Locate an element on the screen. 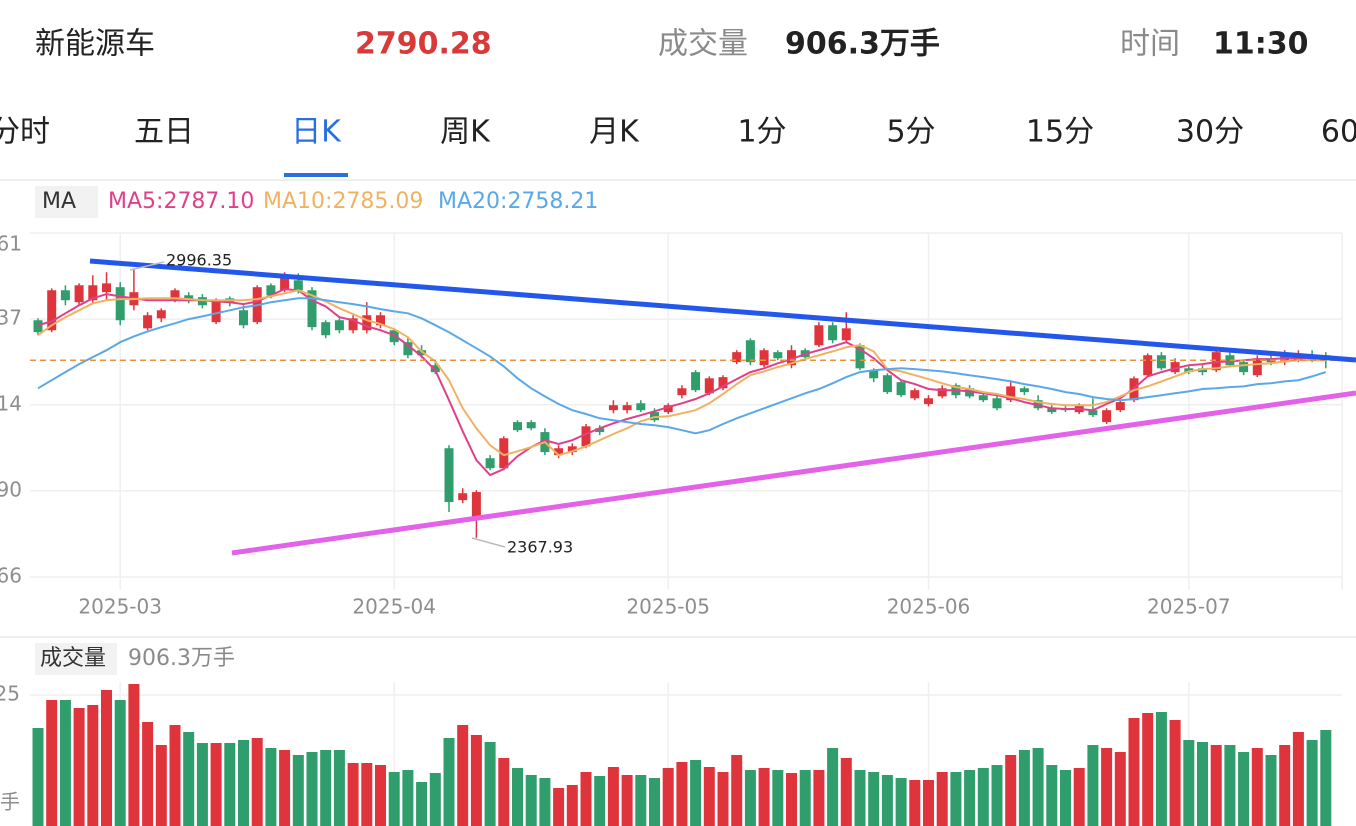 The height and width of the screenshot is (826, 1356). time-value: 11:30 is located at coordinates (1261, 44).